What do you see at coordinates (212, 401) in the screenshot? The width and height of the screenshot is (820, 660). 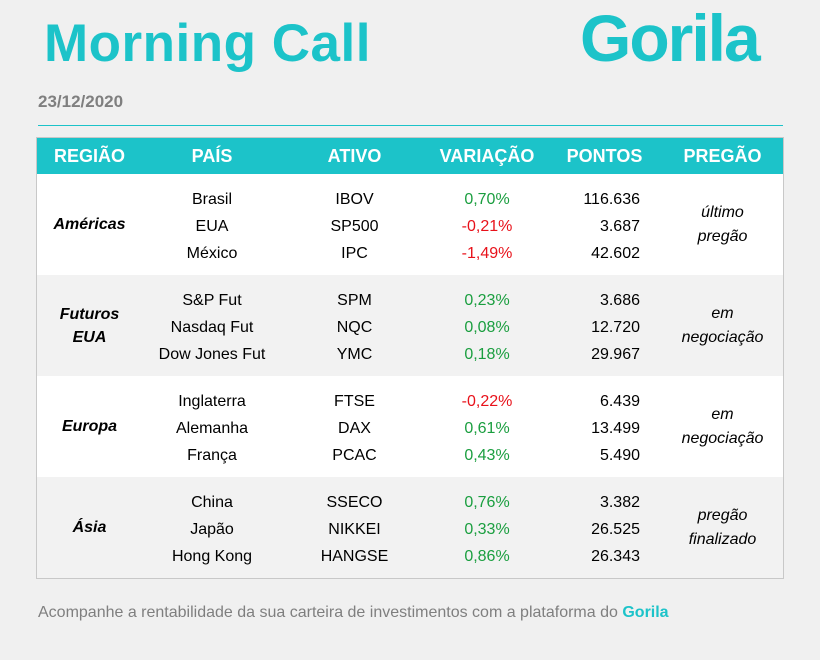 I see `cell-pais: Inglaterra` at bounding box center [212, 401].